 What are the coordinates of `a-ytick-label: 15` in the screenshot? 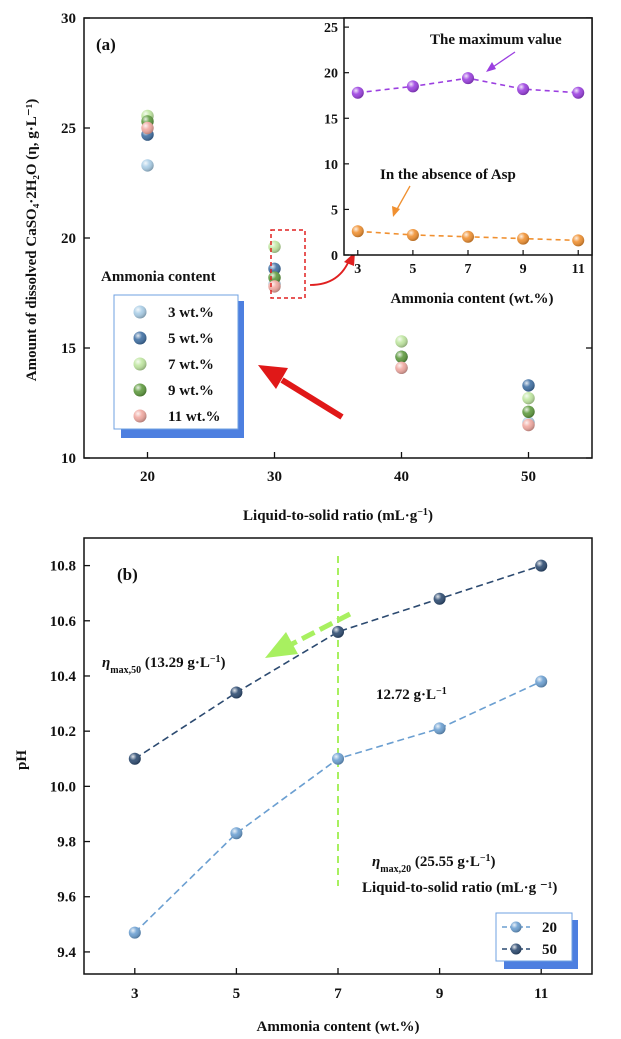 It's located at (68, 349).